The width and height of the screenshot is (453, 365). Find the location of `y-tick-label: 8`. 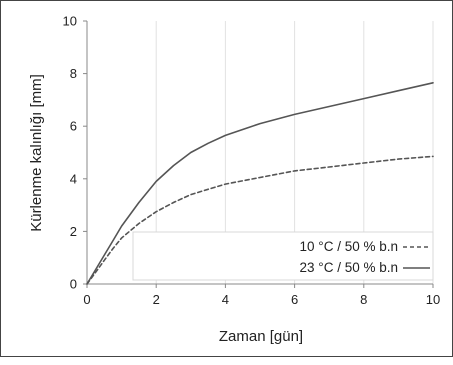

y-tick-label: 8 is located at coordinates (73, 73).